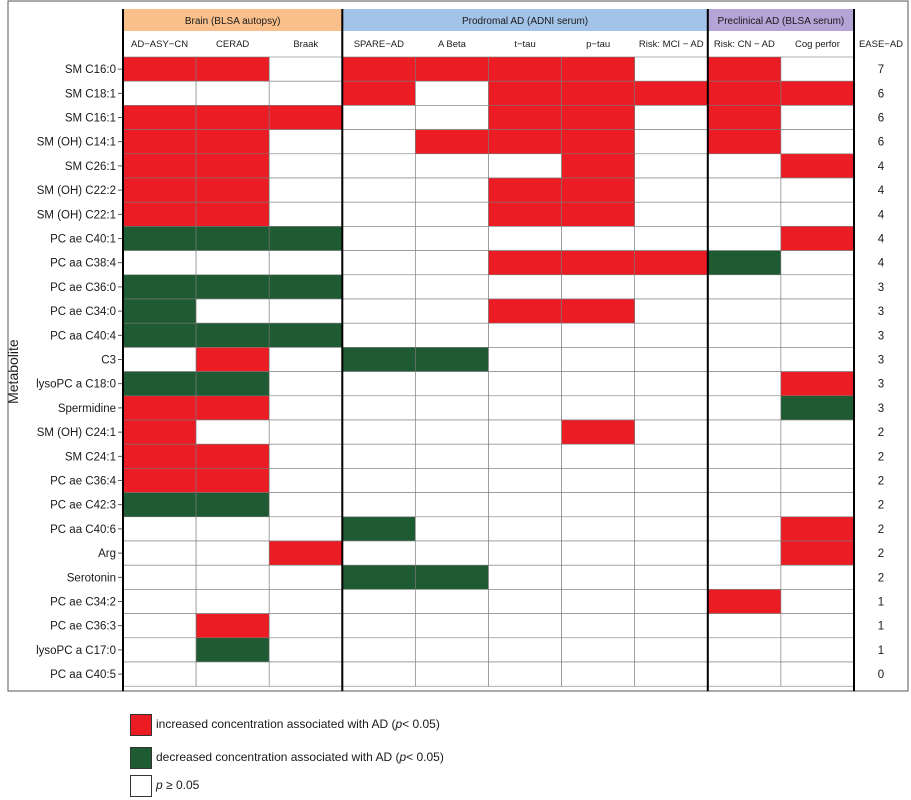 The width and height of the screenshot is (911, 800). Describe the element at coordinates (881, 675) in the screenshot. I see `score-value: 0` at that location.